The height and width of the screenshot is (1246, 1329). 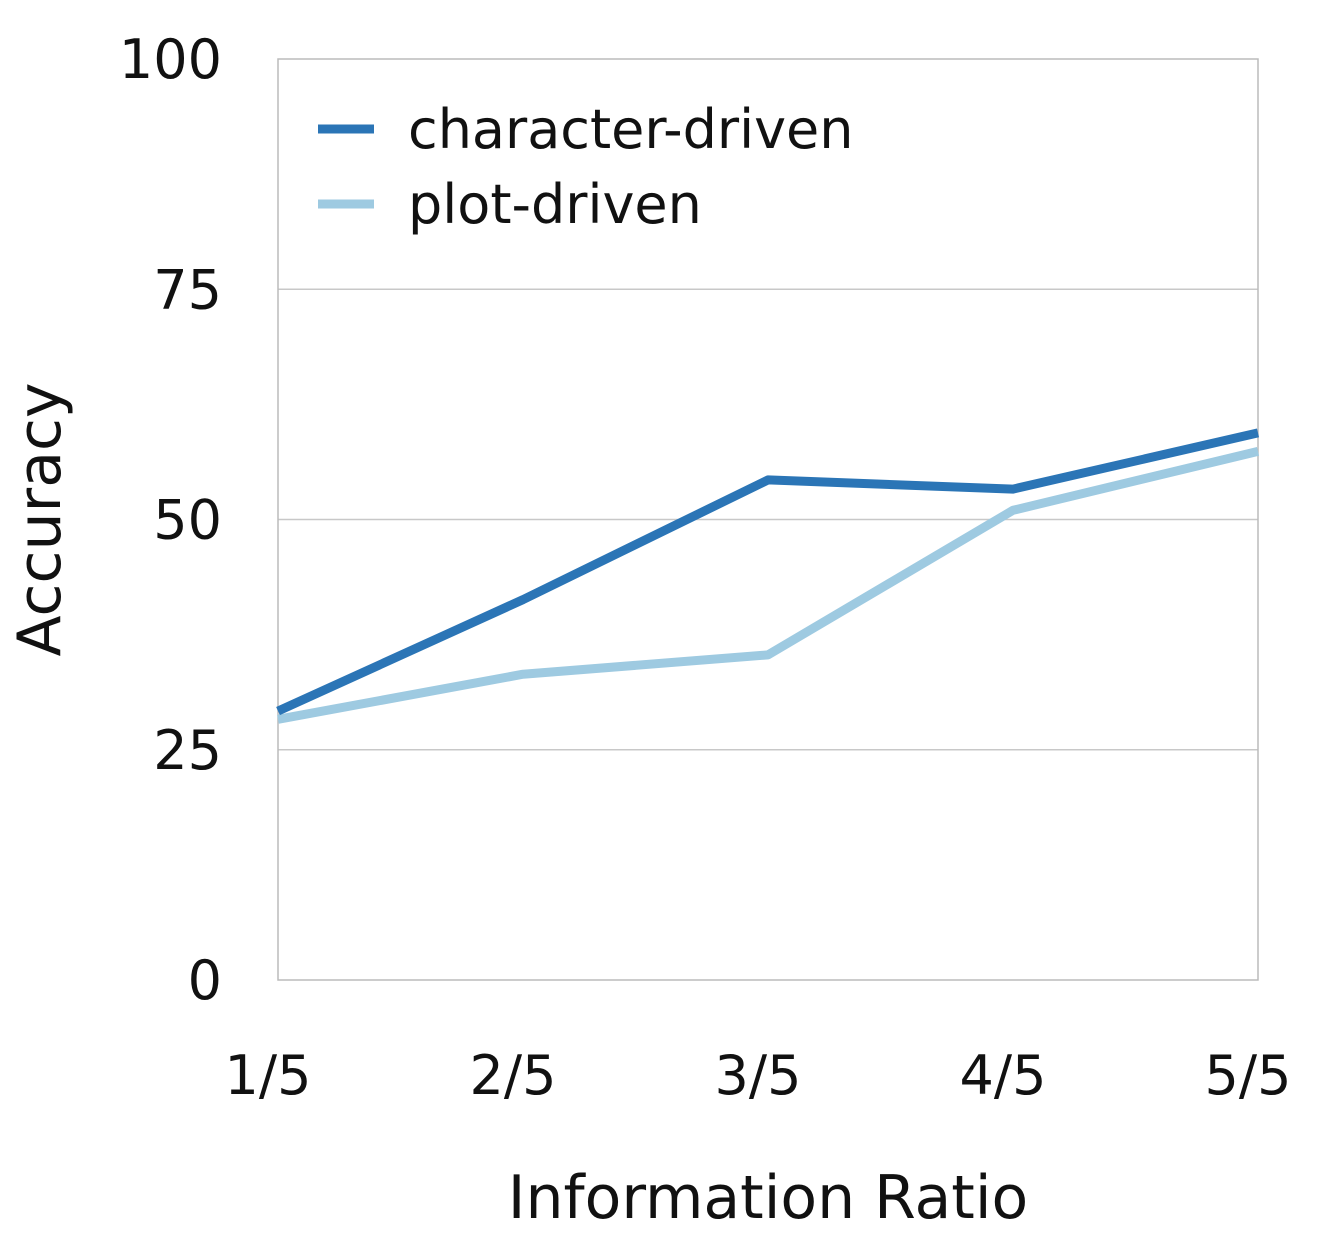 What do you see at coordinates (187, 289) in the screenshot?
I see `y-tick-label: 75` at bounding box center [187, 289].